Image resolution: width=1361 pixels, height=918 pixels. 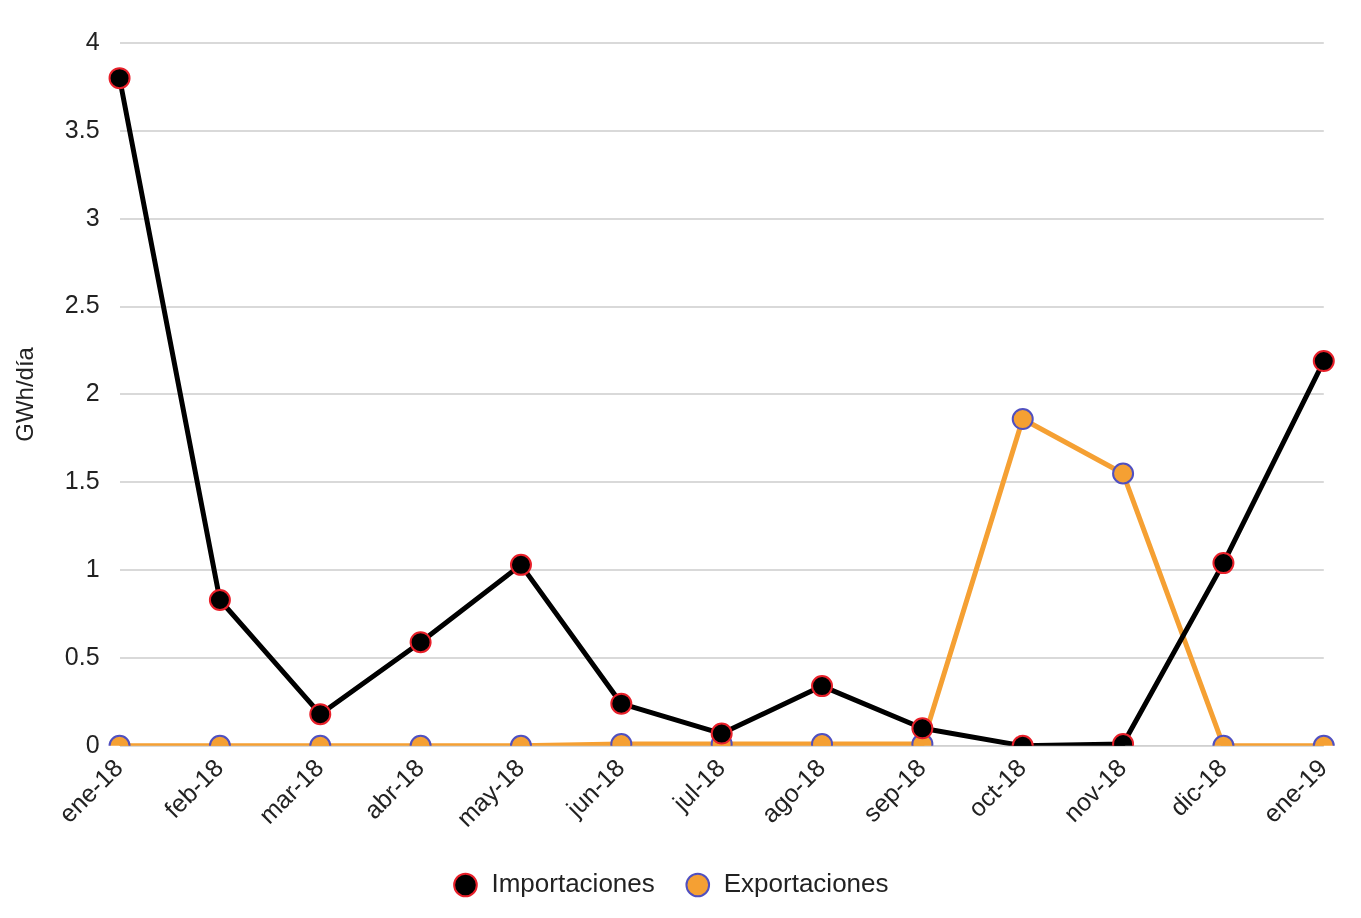 I want to click on y-tick-label: 4, so click(x=92, y=40).